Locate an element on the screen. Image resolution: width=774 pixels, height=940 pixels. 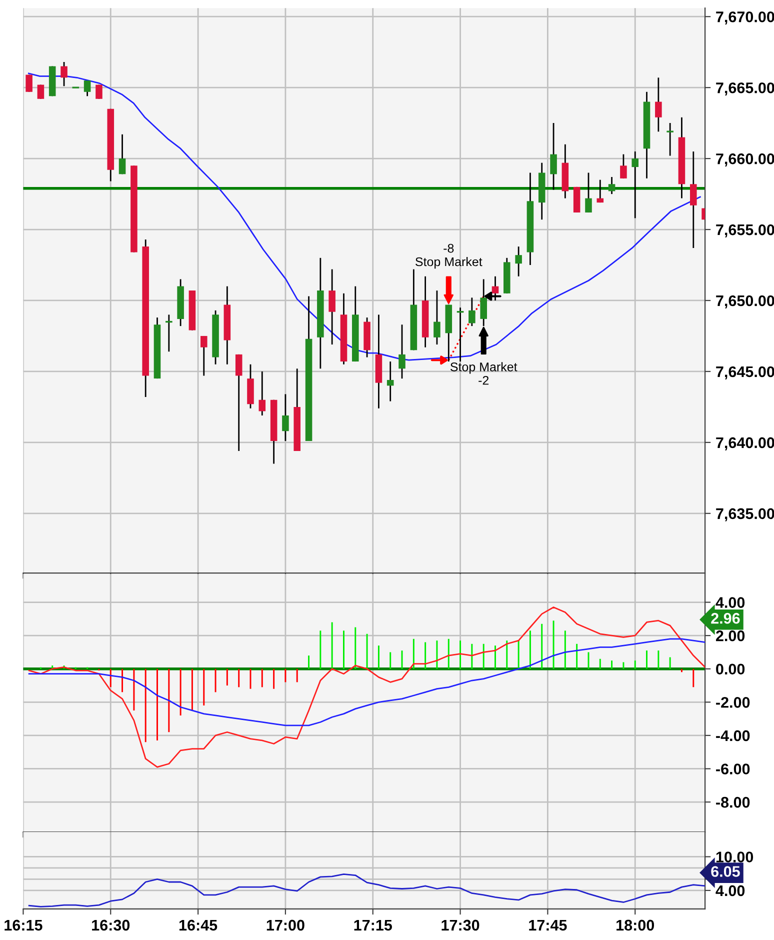
y-tick-label: 0.00 is located at coordinates (730, 669).